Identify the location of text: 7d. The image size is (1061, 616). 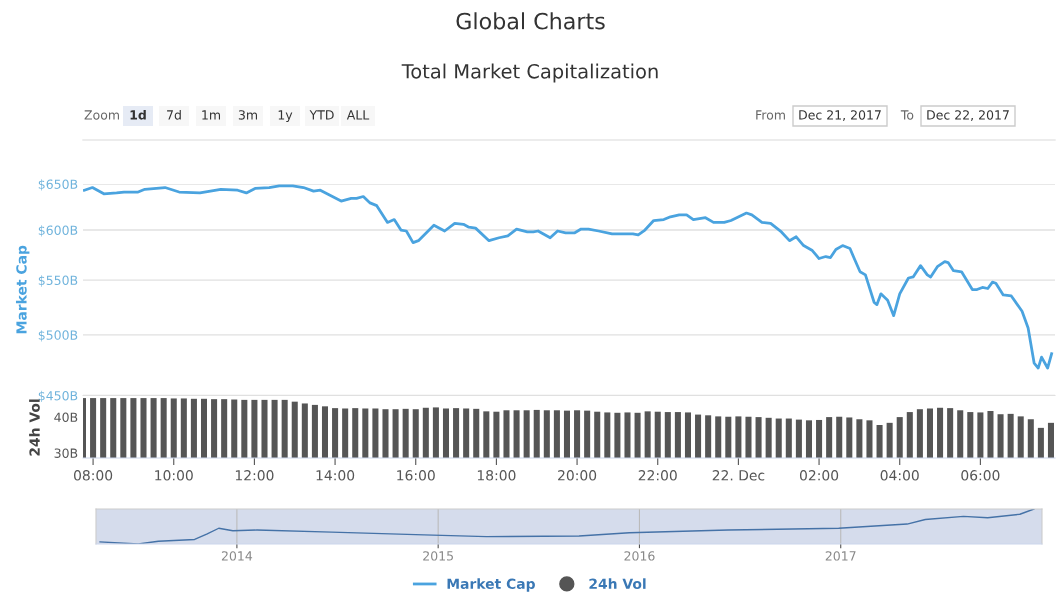
(174, 114).